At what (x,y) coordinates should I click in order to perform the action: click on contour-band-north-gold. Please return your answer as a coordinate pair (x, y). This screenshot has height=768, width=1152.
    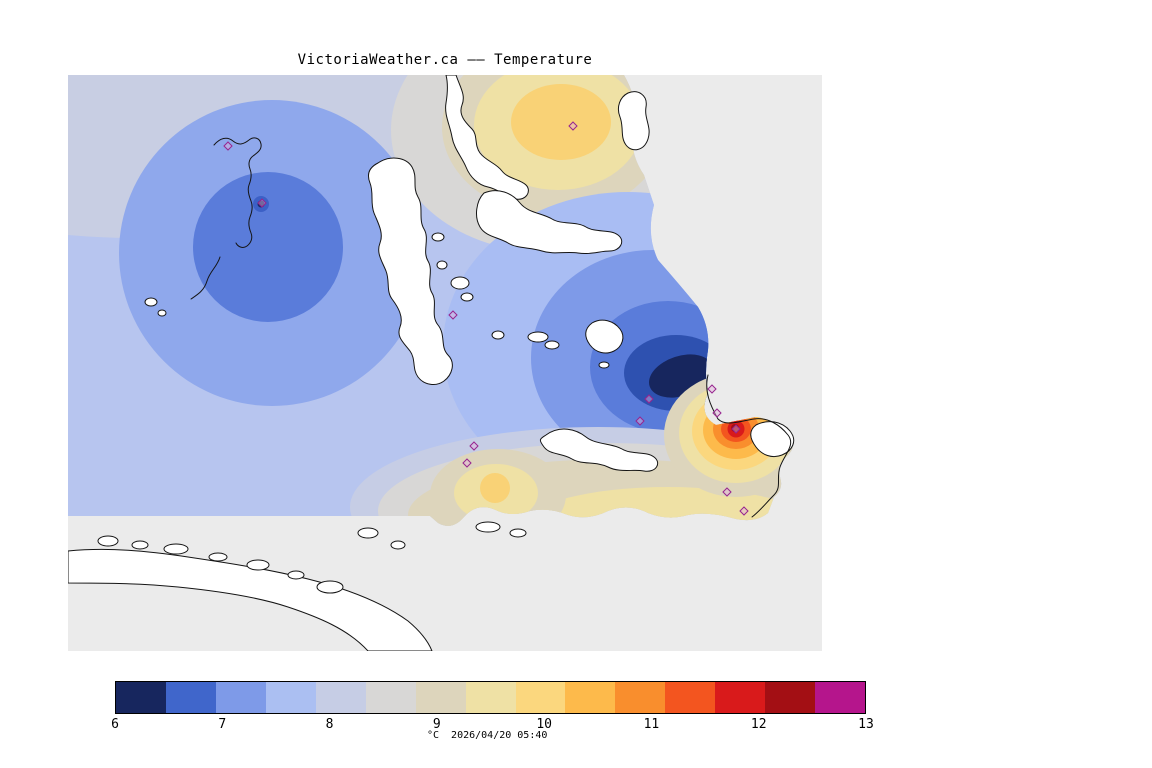
    Looking at the image, I should click on (561, 122).